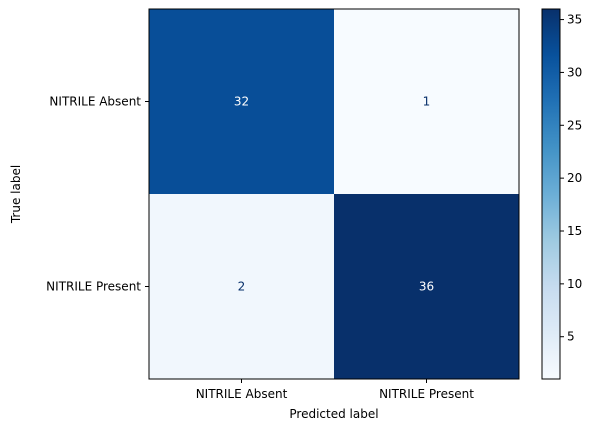 The image size is (599, 432). I want to click on colorbar-tick-label: 10, so click(574, 284).